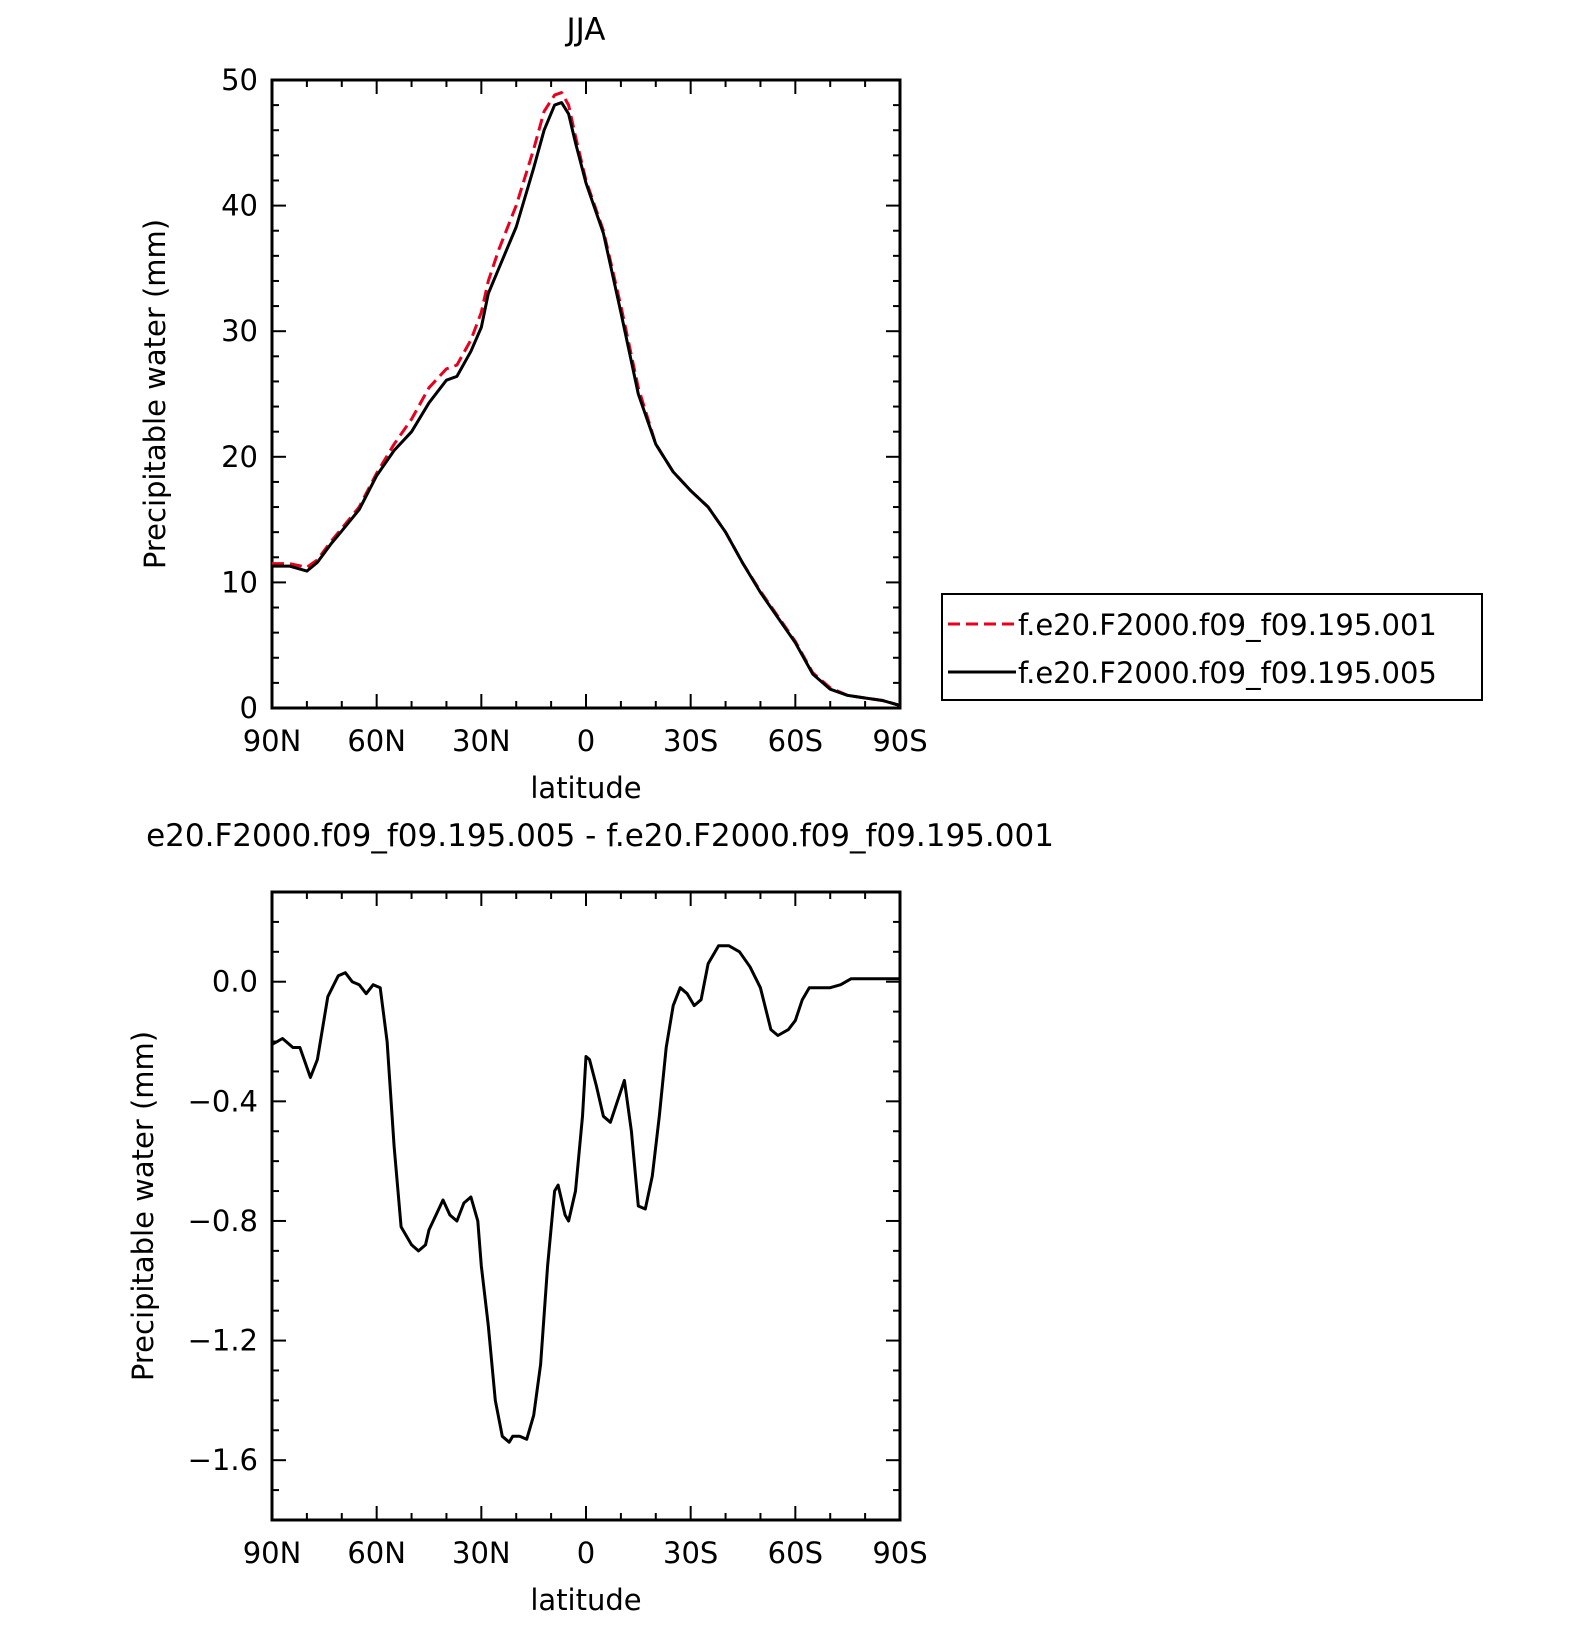 Image resolution: width=1588 pixels, height=1635 pixels. Describe the element at coordinates (239, 582) in the screenshot. I see `y-tick-label: 10` at that location.